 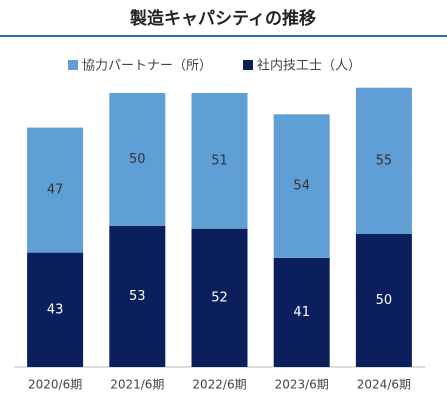 I want to click on value-label: 47, so click(x=55, y=190).